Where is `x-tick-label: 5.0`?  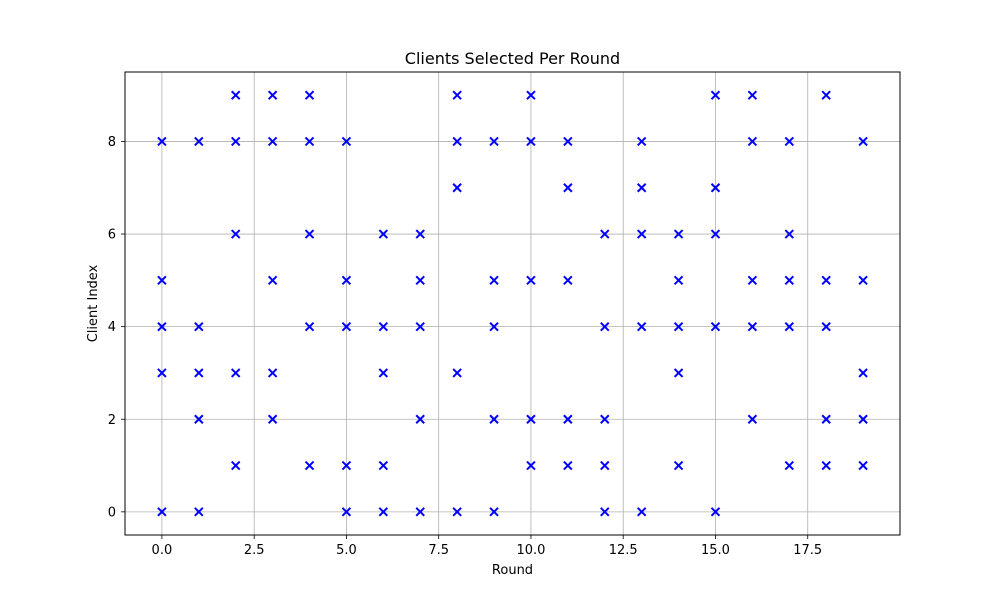
x-tick-label: 5.0 is located at coordinates (346, 550).